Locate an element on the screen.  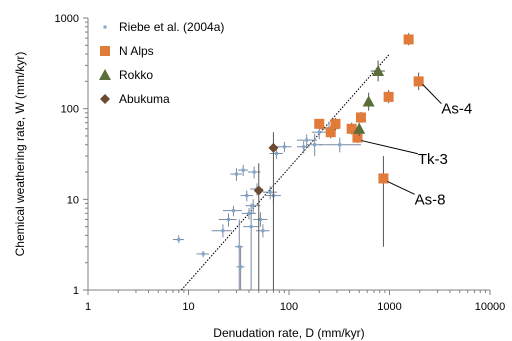
series-rokko is located at coordinates (369, 98).